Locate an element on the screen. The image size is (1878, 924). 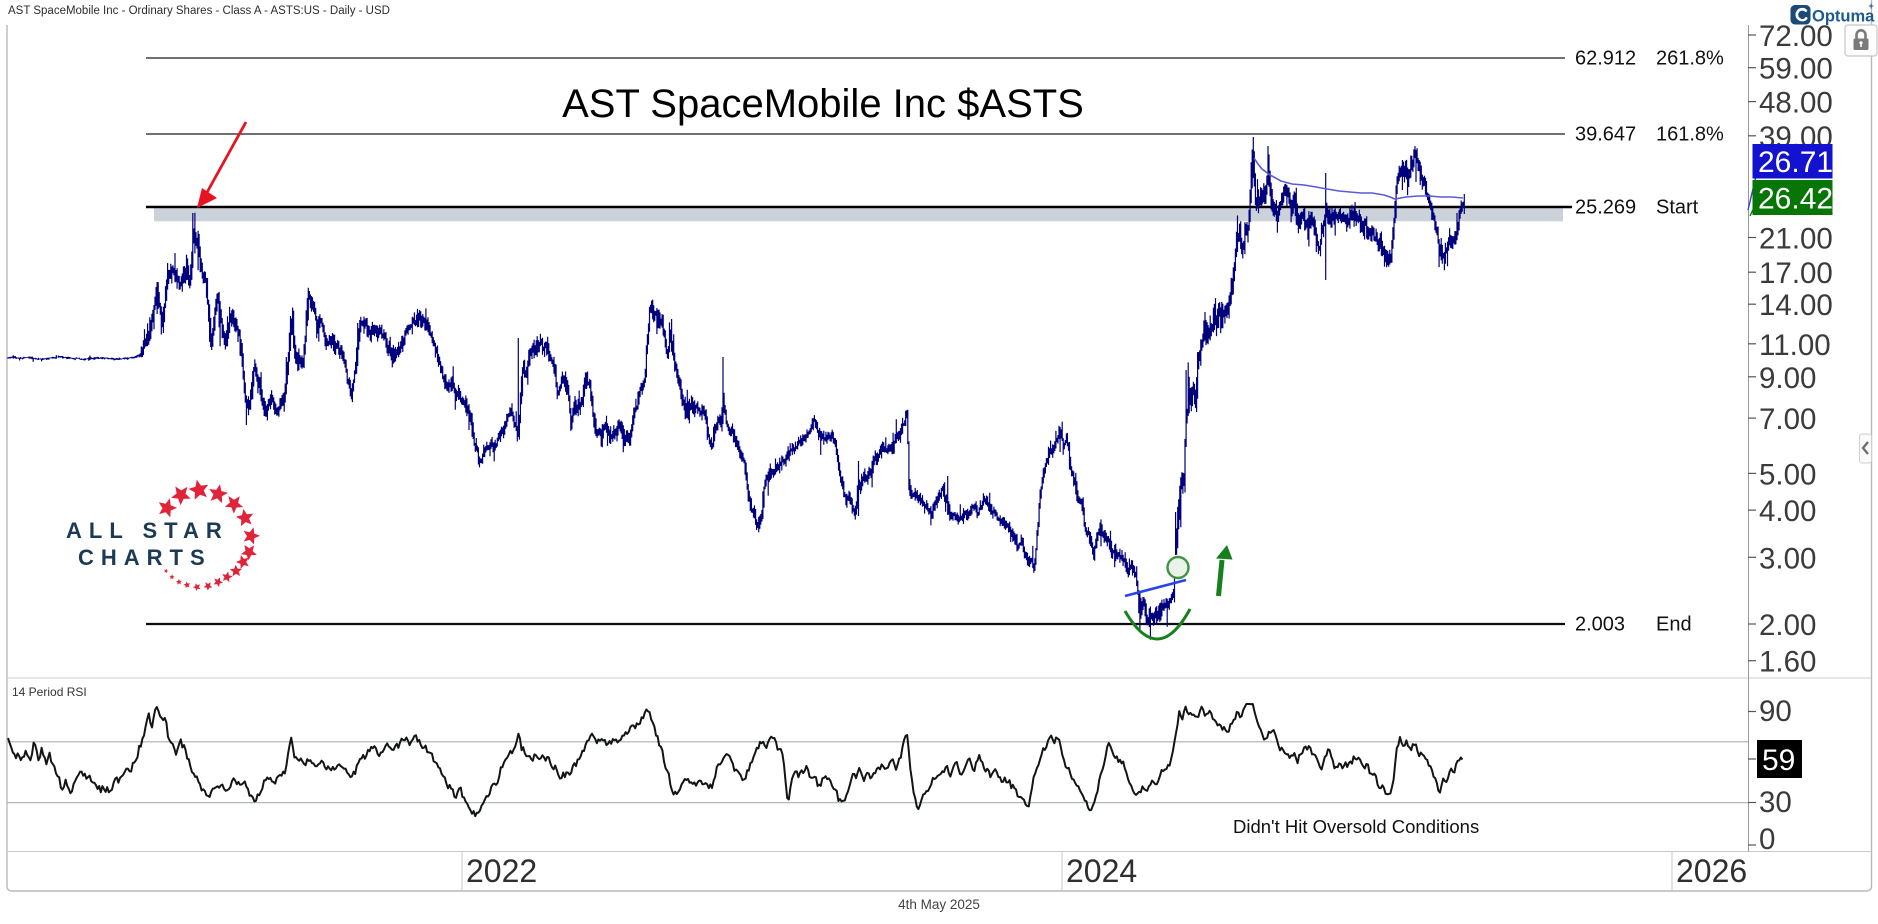
svg-text: AST SpaceMobile Inc $ASTS is located at coordinates (823, 104).